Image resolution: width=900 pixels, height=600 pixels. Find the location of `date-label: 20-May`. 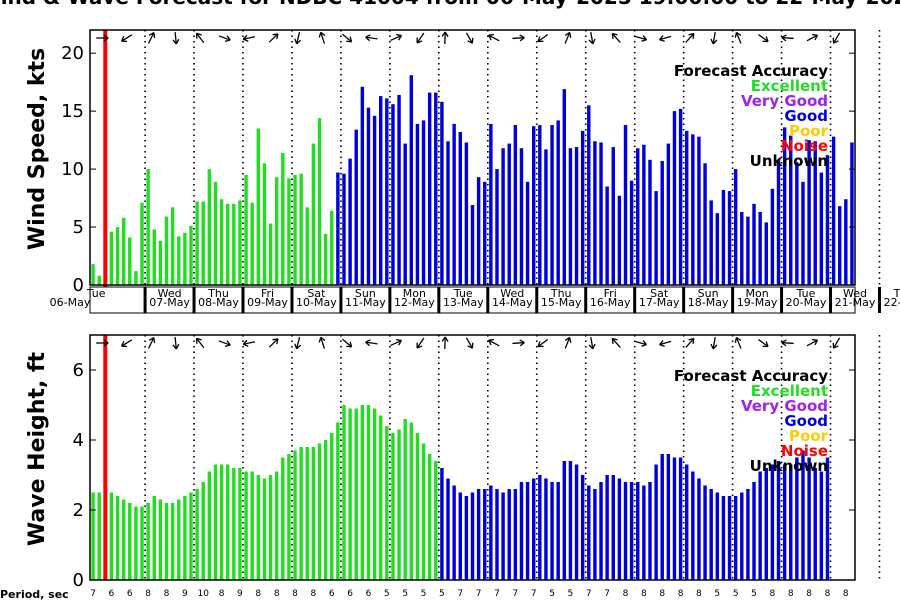

date-label: 20-May is located at coordinates (806, 302).